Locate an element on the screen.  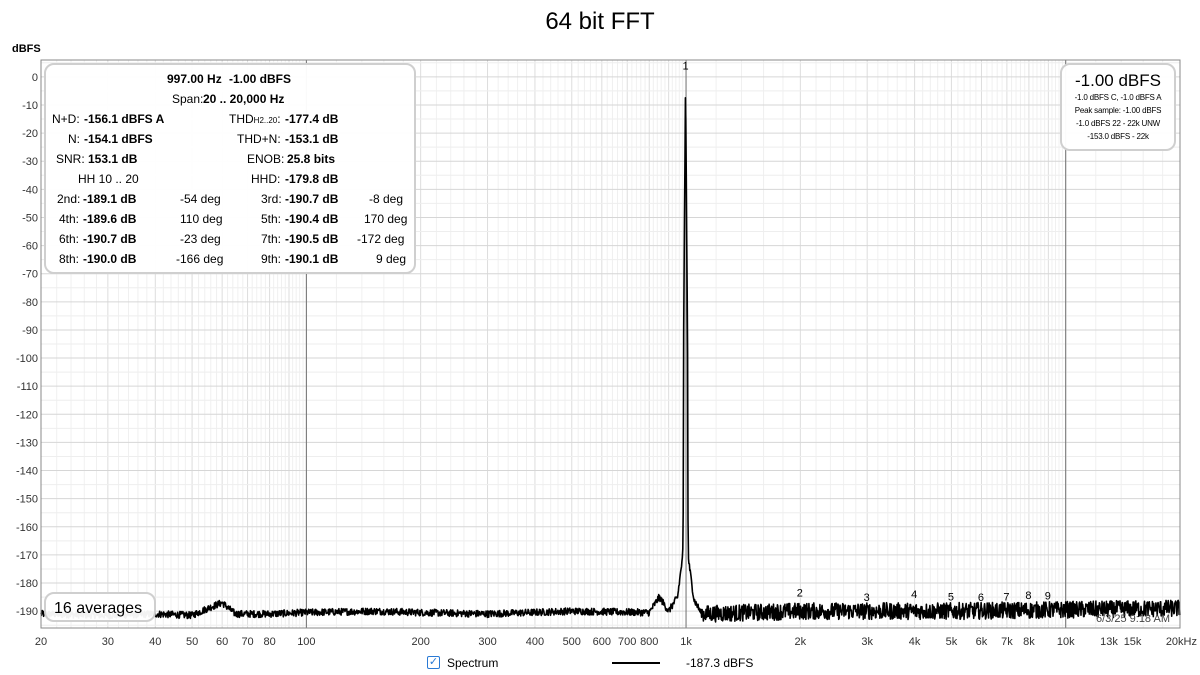
harmonic-8-label: 8th: is located at coordinates (69, 259).